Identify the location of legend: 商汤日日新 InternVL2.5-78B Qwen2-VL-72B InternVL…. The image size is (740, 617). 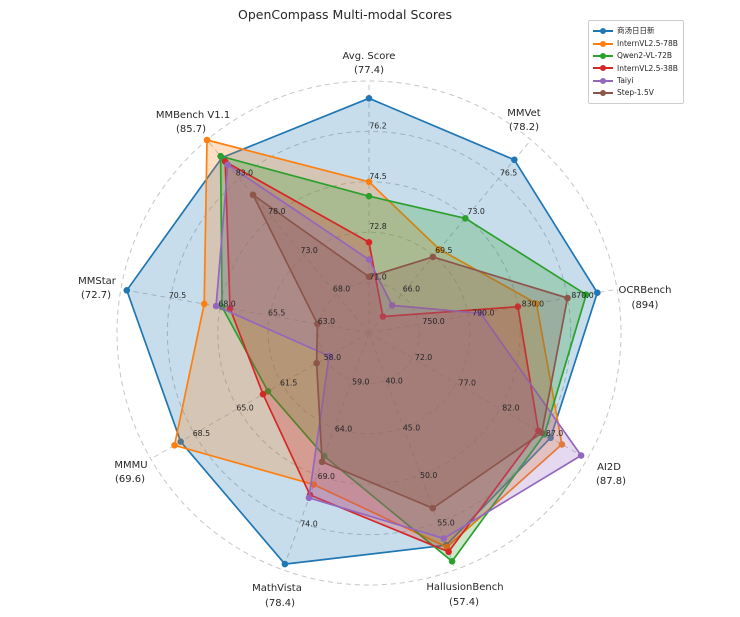
(636, 62).